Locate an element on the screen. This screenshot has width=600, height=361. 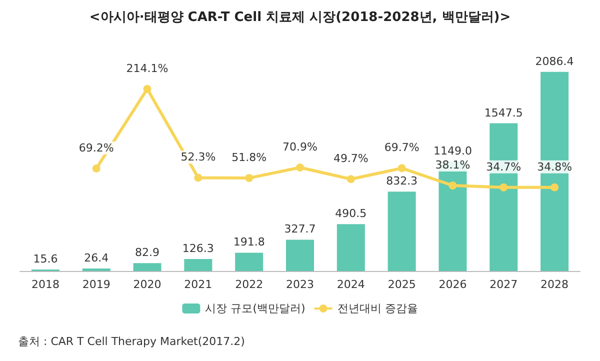
x-tick-label: 2022 is located at coordinates (249, 284).